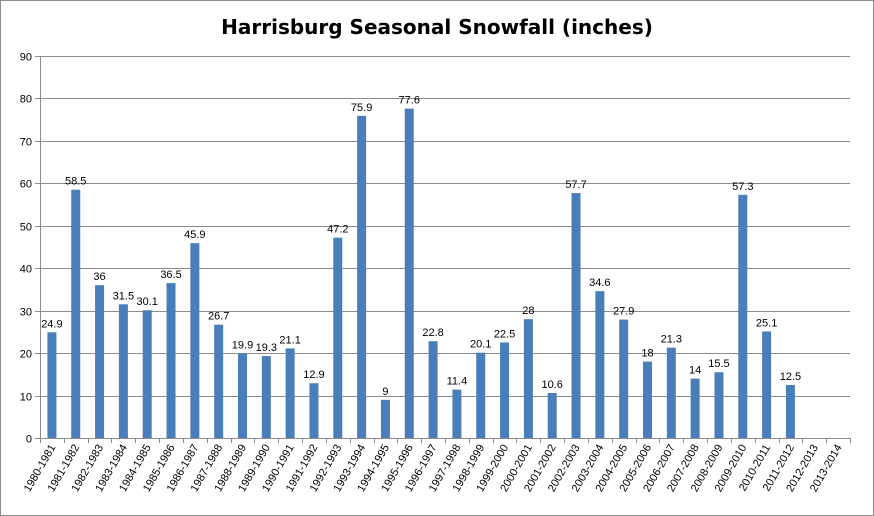 The height and width of the screenshot is (516, 874). What do you see at coordinates (575, 185) in the screenshot?
I see `data-label: 57.7` at bounding box center [575, 185].